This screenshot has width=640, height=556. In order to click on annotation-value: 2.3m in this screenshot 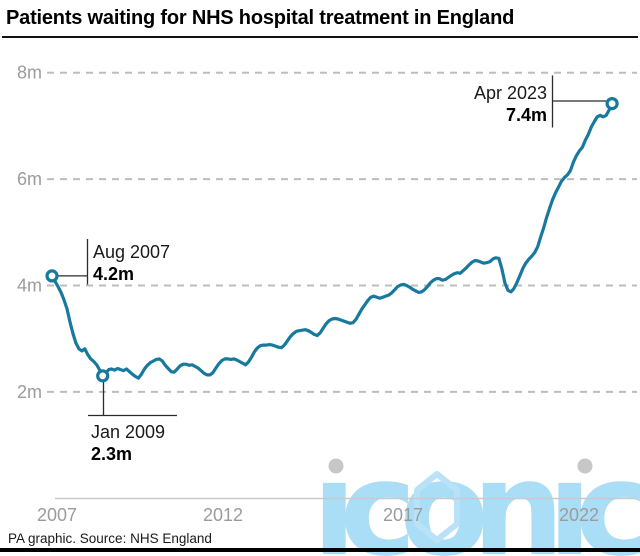, I will do `click(112, 454)`.